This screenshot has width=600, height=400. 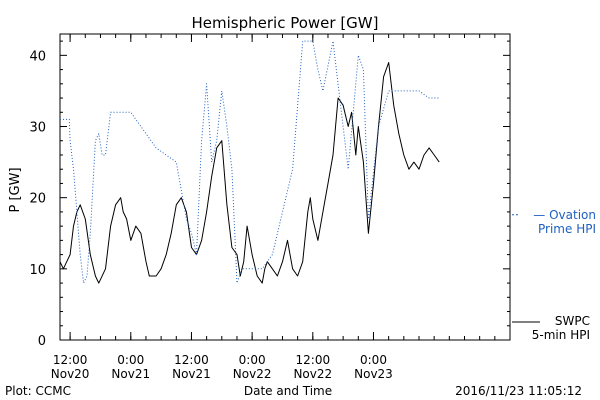 I want to click on legend-swpc: SWPC 5-min HPI, so click(x=551, y=328).